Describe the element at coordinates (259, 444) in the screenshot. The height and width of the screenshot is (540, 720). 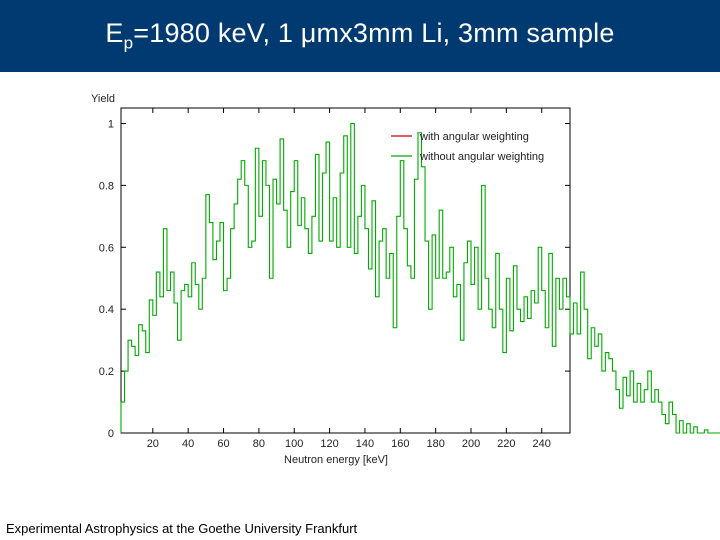
I see `x-tick-label: 80` at that location.